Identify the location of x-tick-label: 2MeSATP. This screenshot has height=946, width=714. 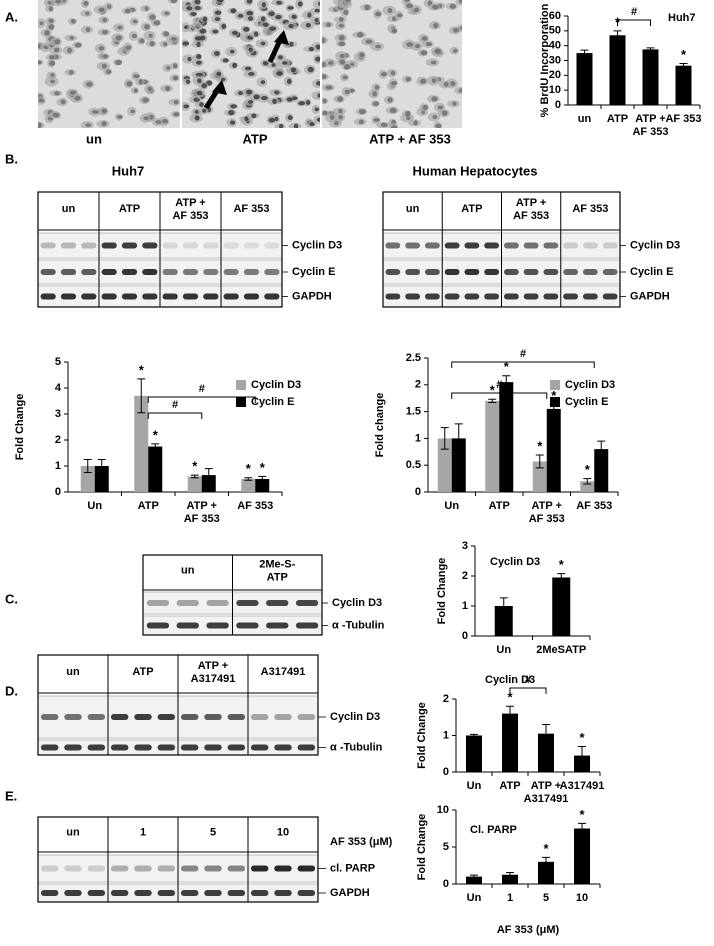
(561, 650).